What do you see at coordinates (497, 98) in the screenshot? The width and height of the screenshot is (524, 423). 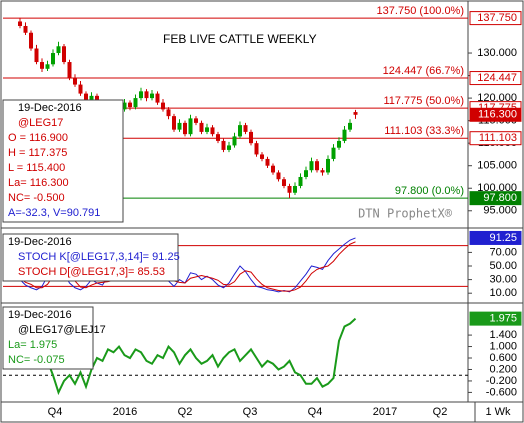 I see `y-tick-label: 120.000` at bounding box center [497, 98].